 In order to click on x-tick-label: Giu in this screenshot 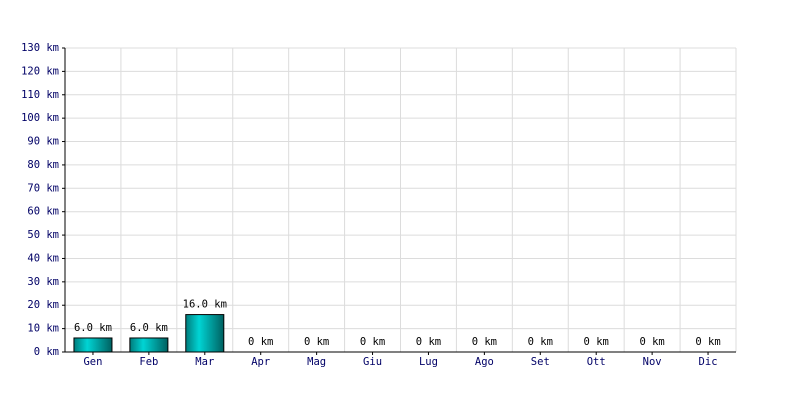, I will do `click(372, 362)`.